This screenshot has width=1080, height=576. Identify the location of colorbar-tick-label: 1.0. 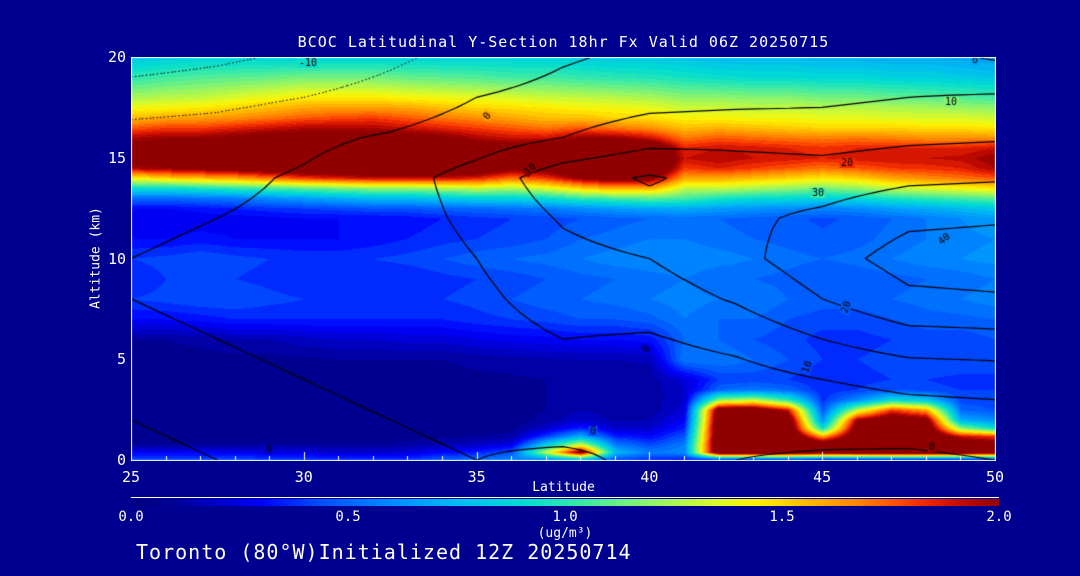
(565, 517).